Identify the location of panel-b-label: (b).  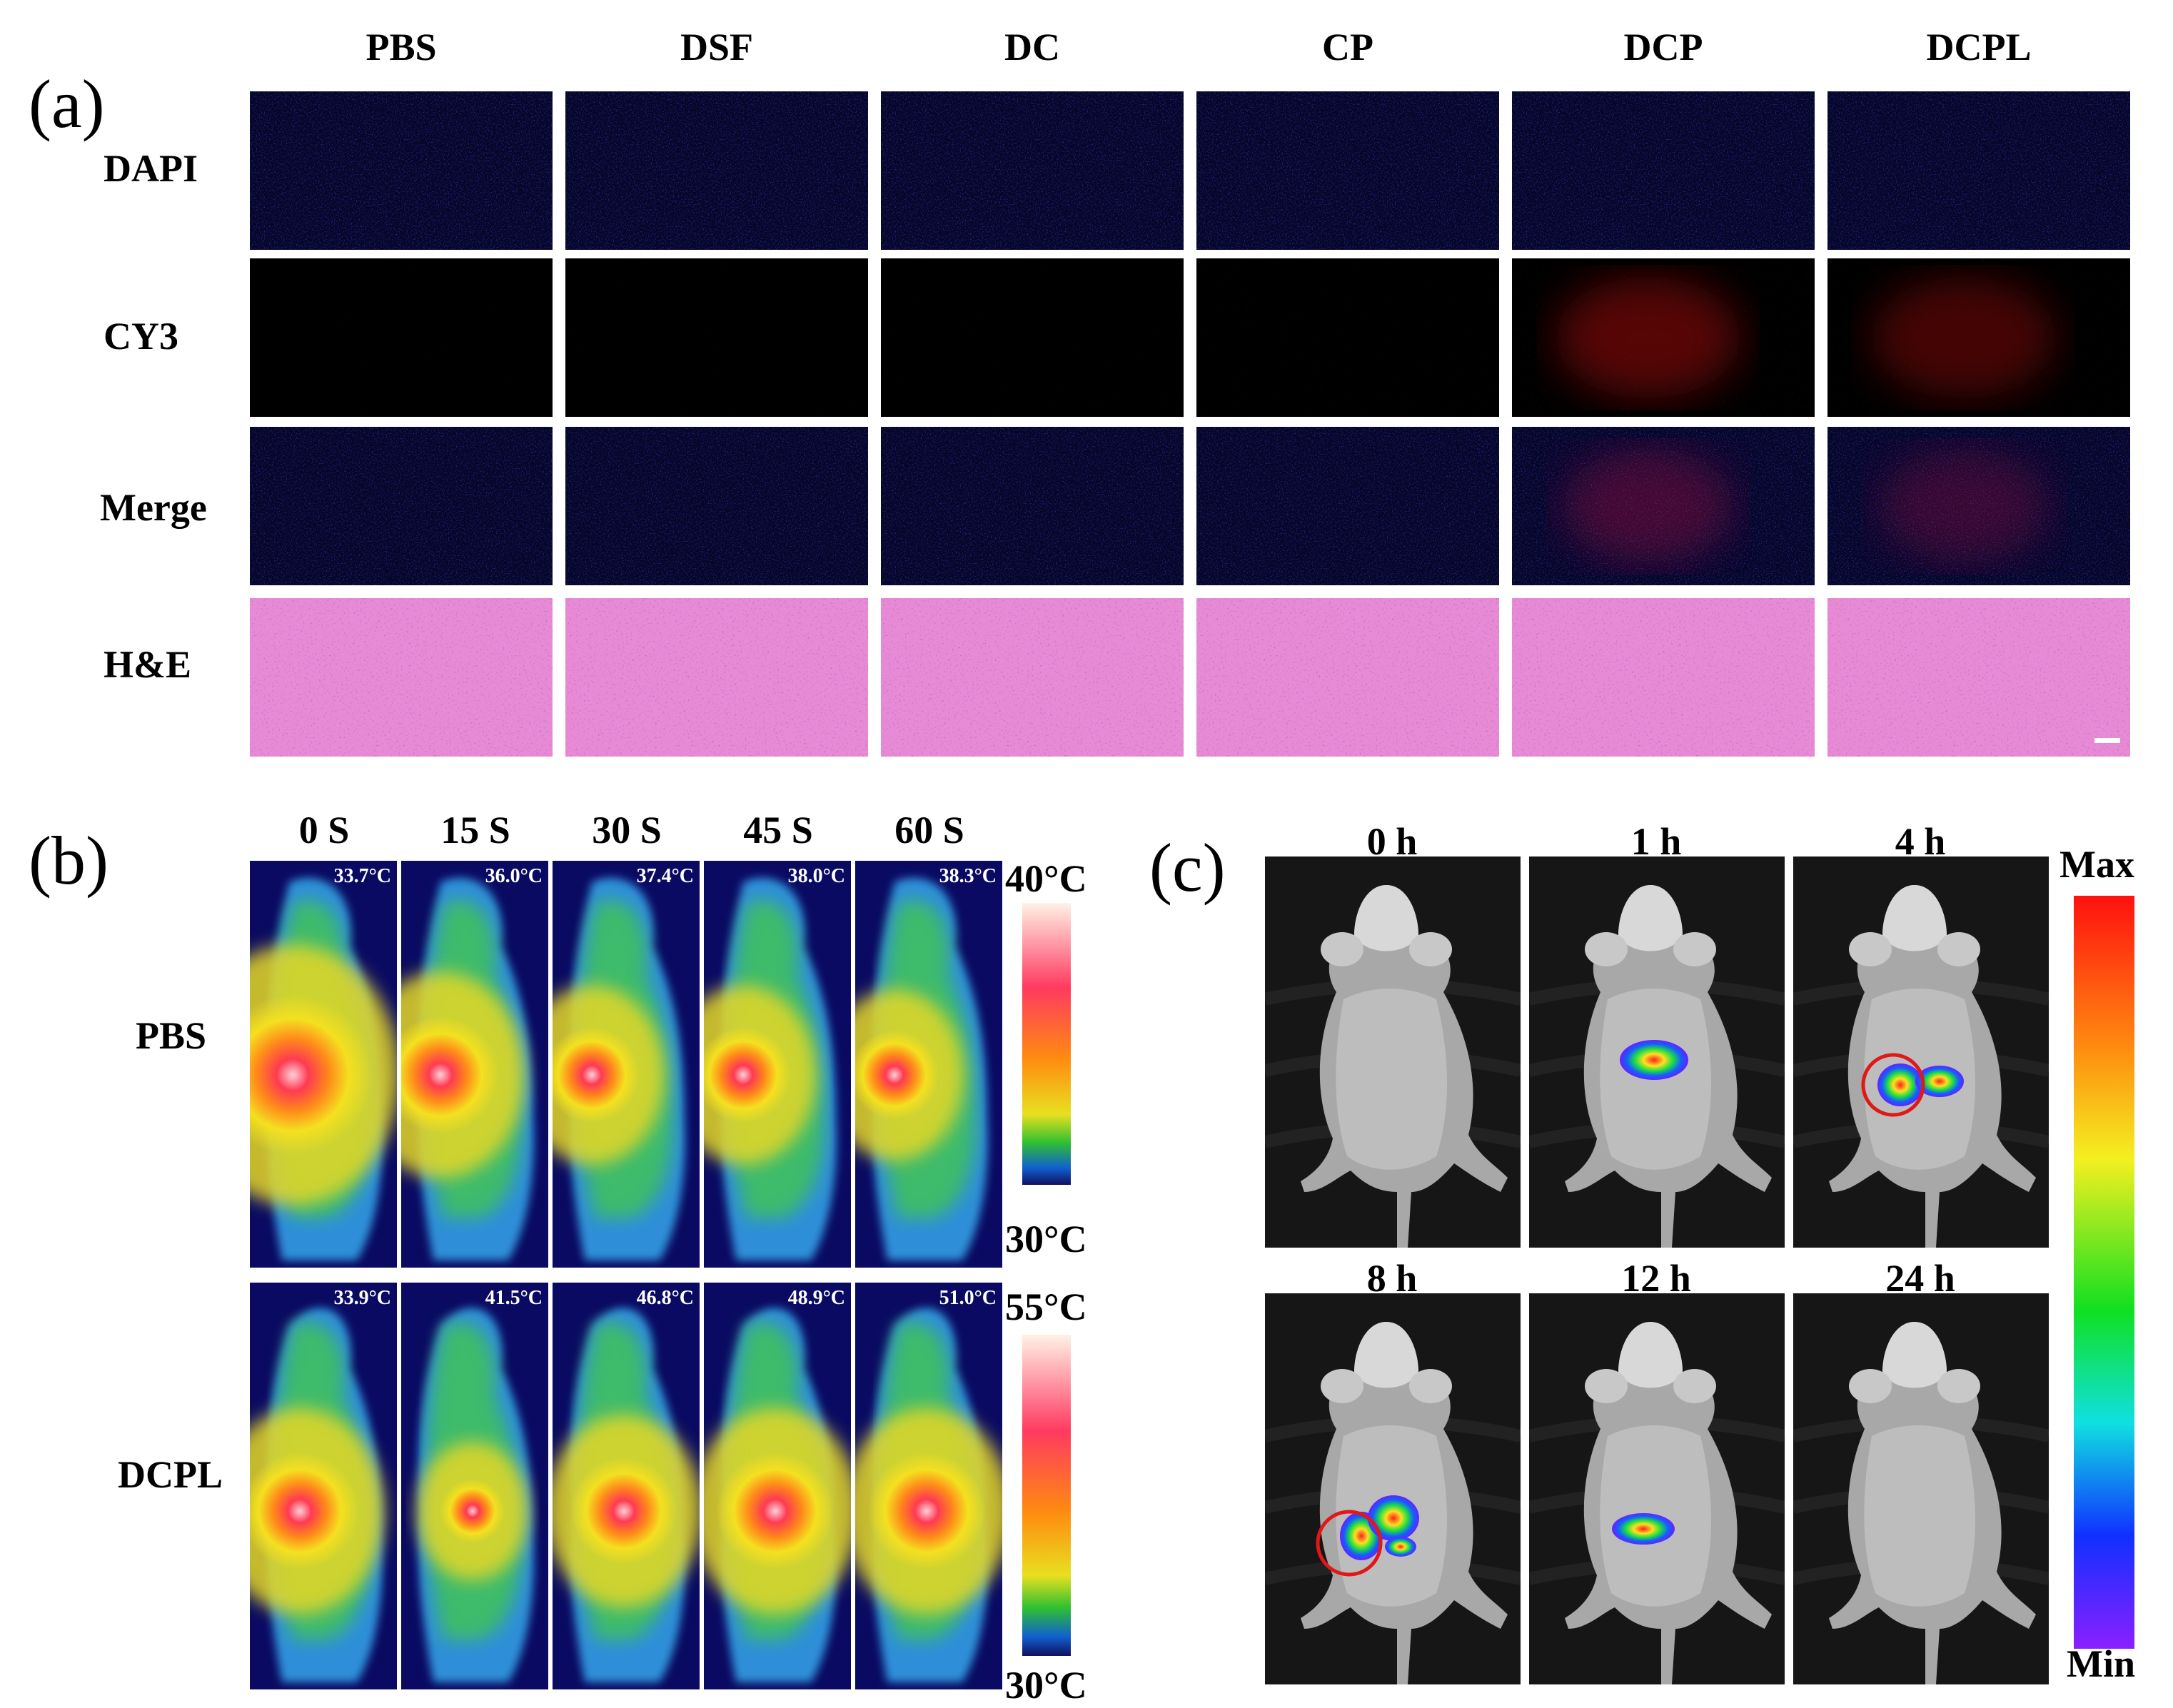
(69, 860).